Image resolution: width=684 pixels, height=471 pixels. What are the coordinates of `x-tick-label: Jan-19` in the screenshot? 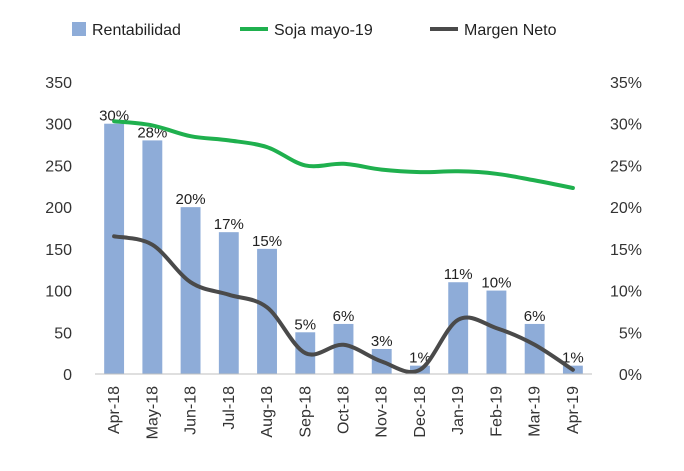 It's located at (458, 410).